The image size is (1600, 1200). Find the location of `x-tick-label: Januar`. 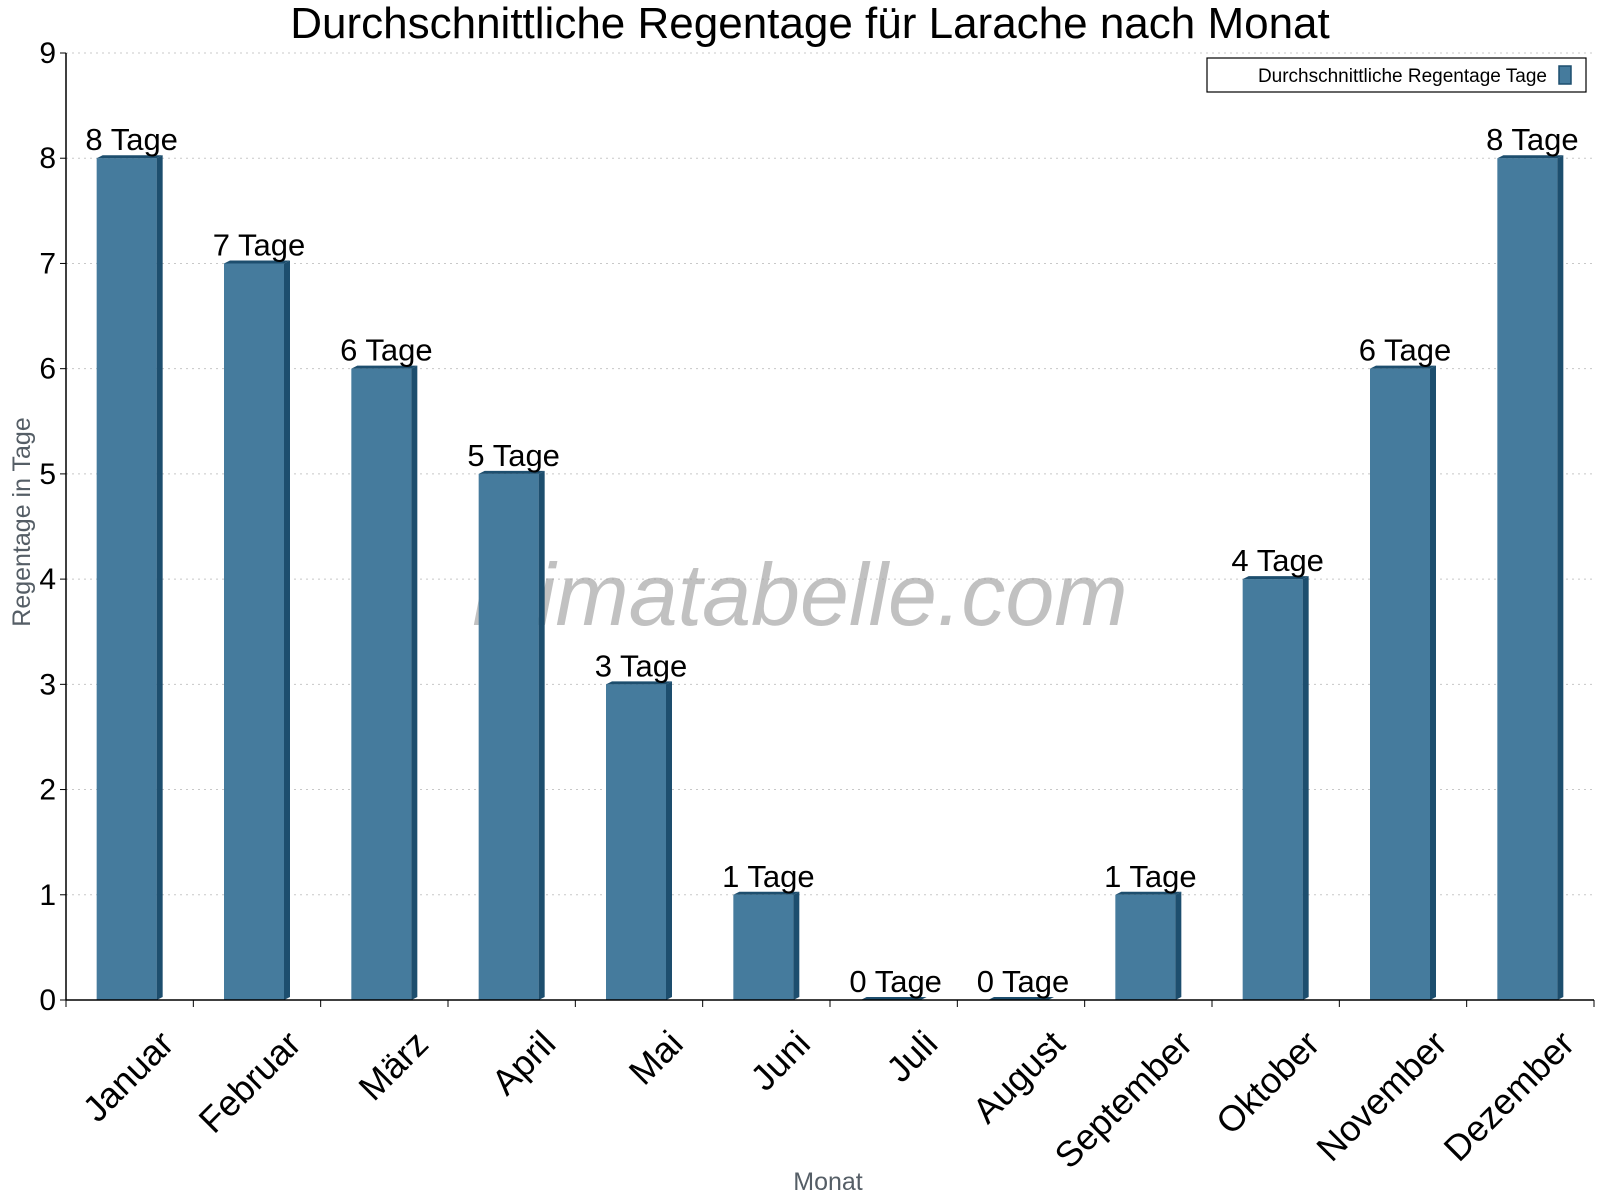

x-tick-label: Januar is located at coordinates (127, 1076).